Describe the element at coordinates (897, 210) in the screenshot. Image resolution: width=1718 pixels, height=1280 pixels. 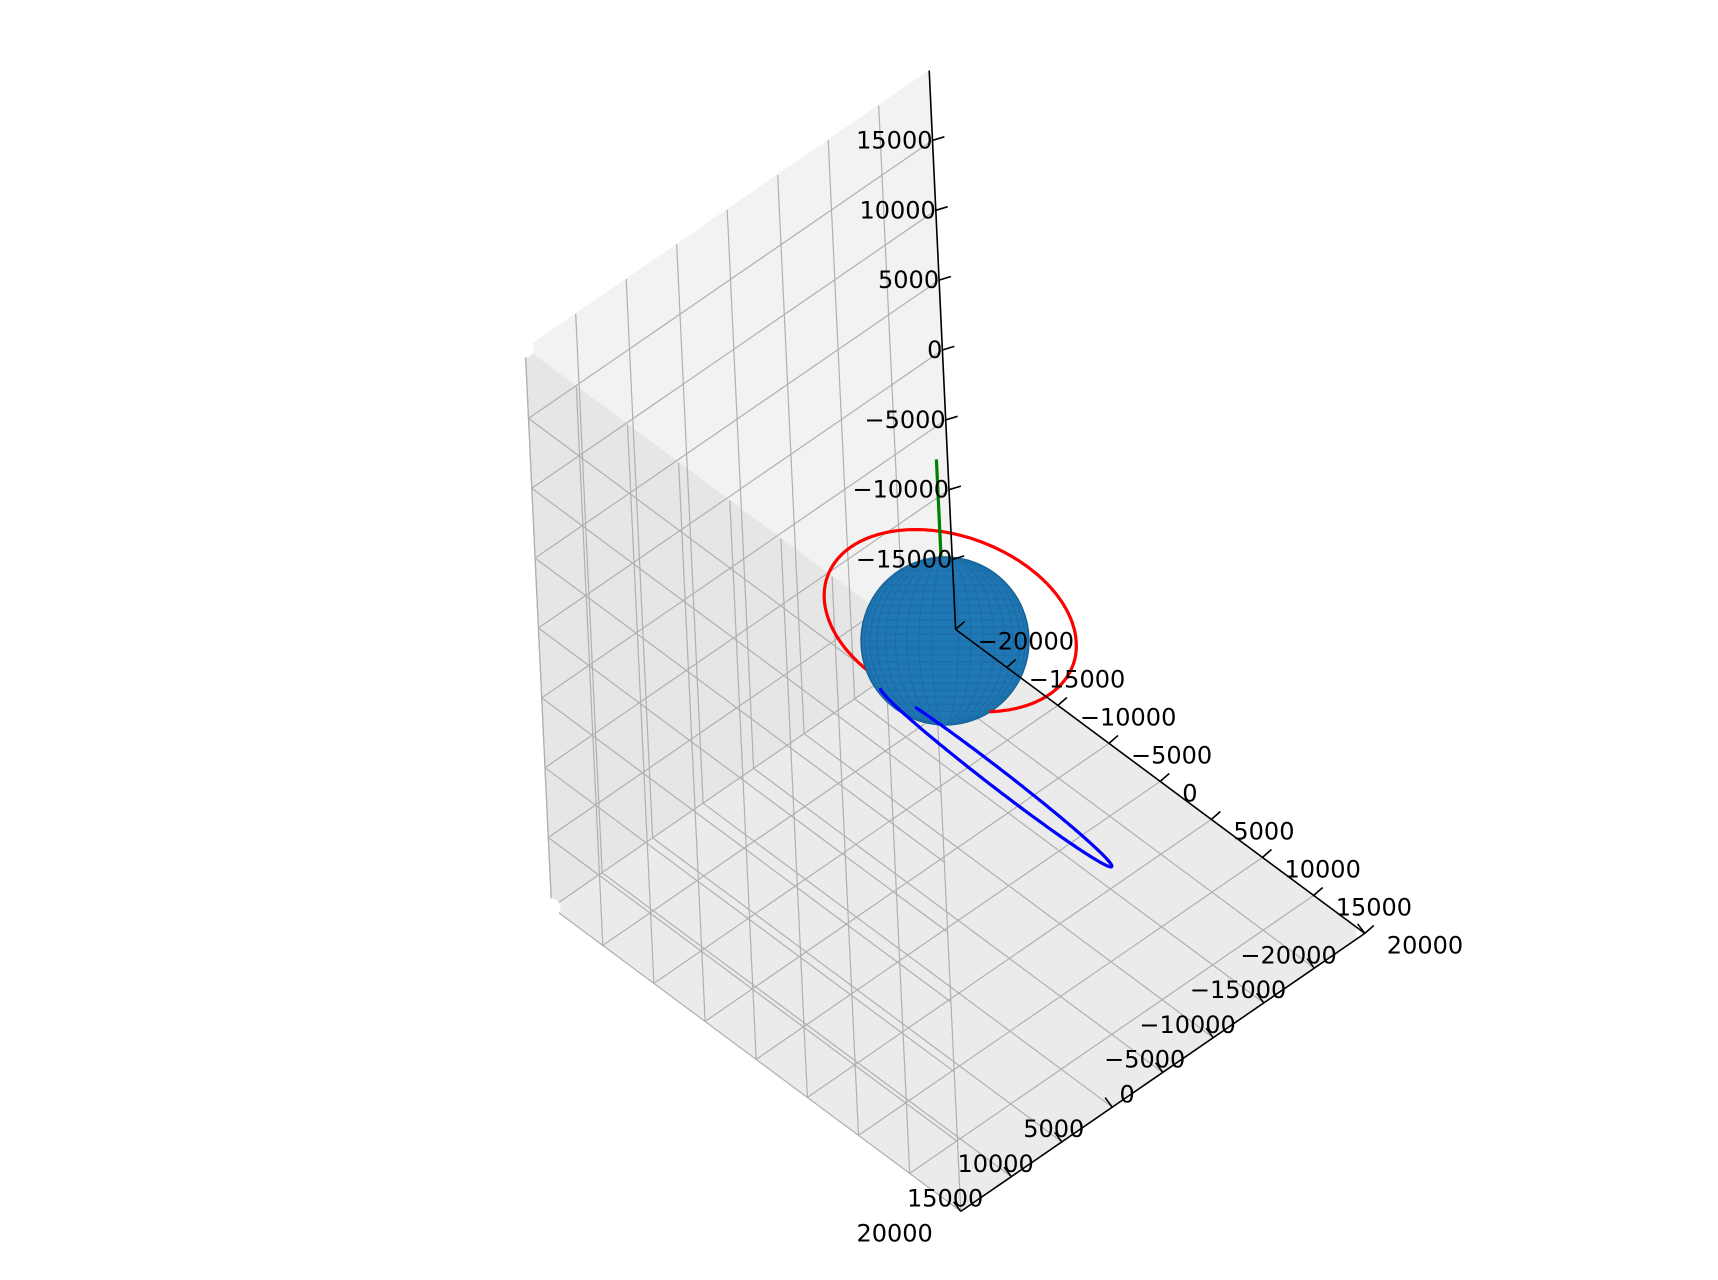
I see `z-axis-tick-label: 10000` at that location.